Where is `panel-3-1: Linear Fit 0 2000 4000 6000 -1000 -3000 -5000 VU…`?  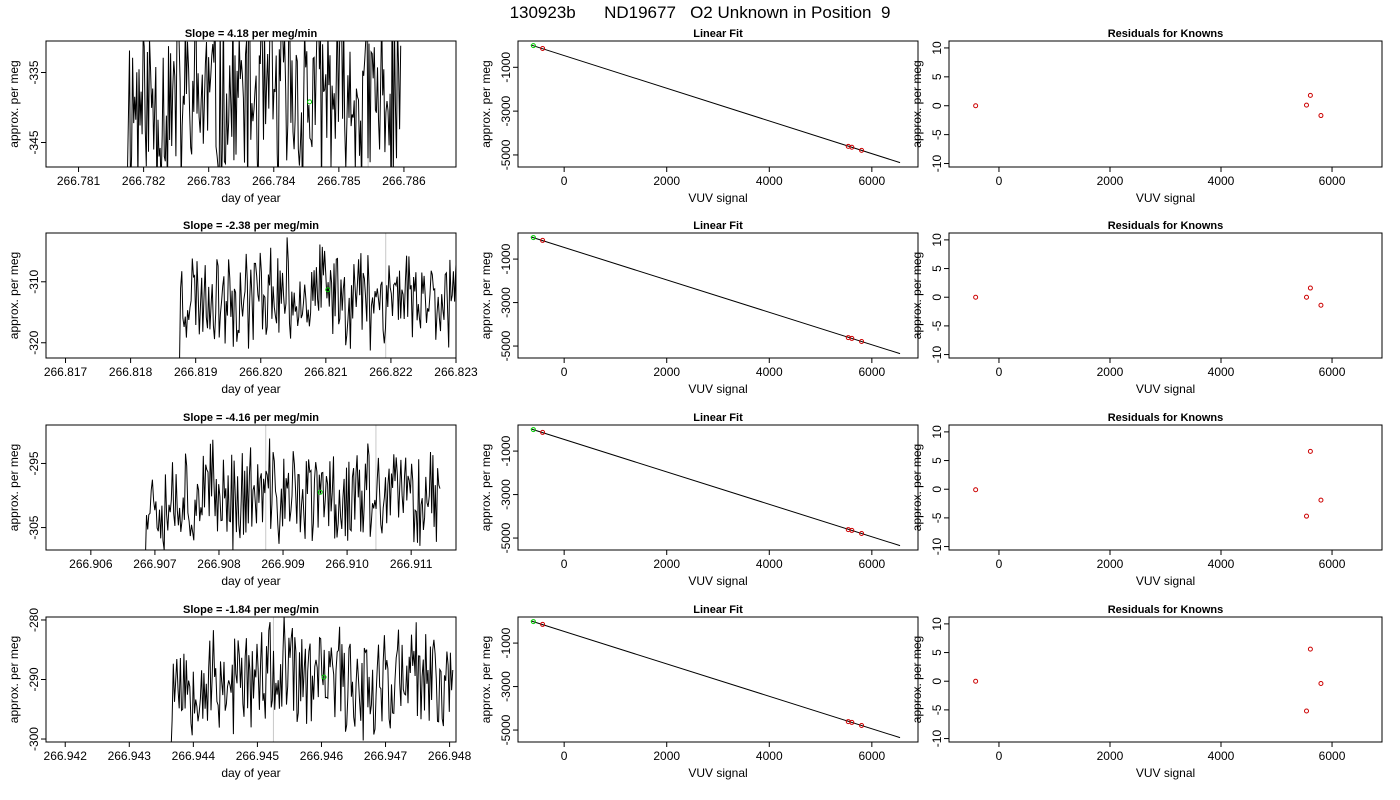 panel-3-1: Linear Fit 0 2000 4000 6000 -1000 -3000 -5000 VU… is located at coordinates (699, 692).